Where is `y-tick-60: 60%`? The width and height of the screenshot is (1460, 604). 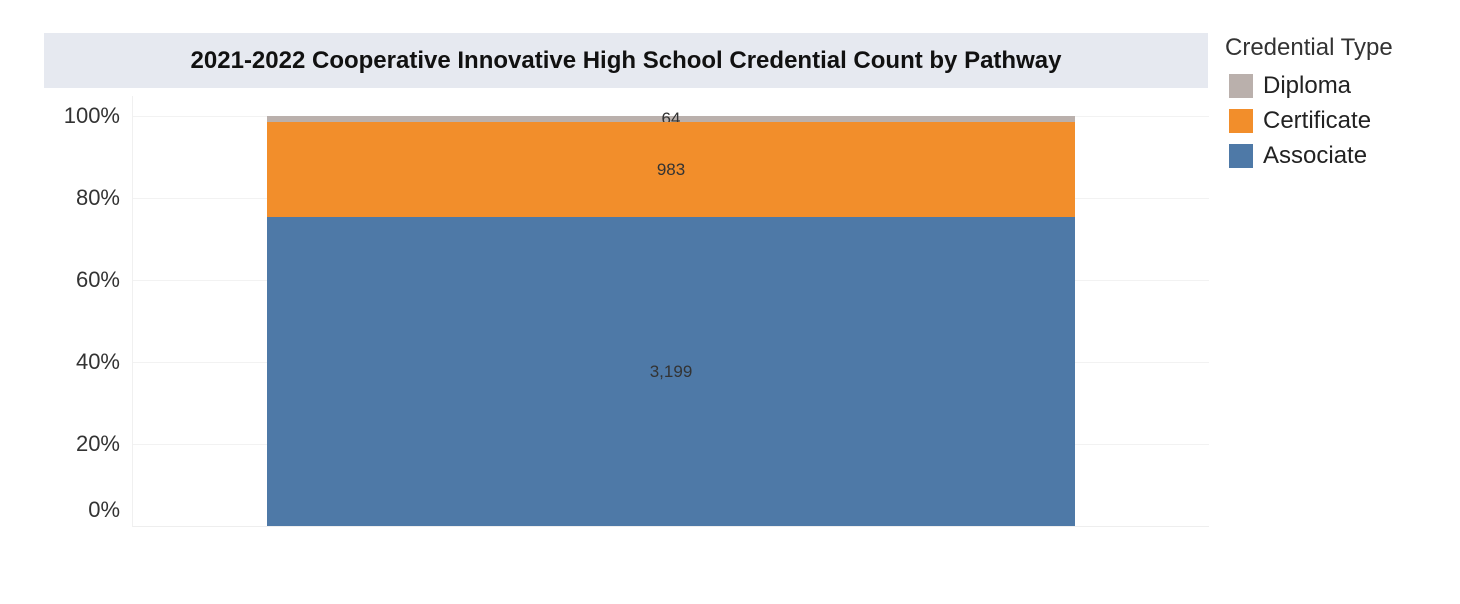
y-tick-60: 60% is located at coordinates (97, 279).